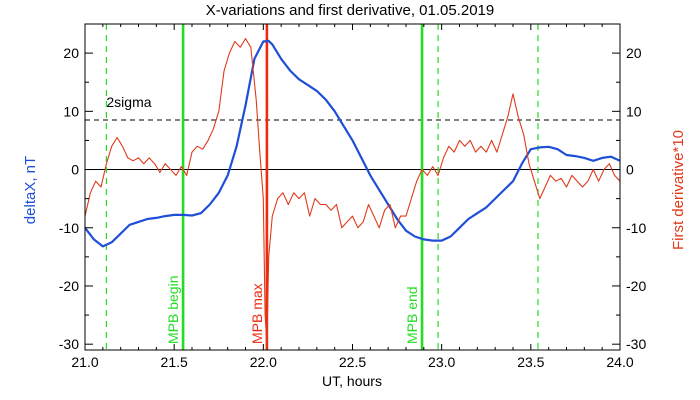  Describe the element at coordinates (71, 53) in the screenshot. I see `y-tick-label-left: 20` at that location.